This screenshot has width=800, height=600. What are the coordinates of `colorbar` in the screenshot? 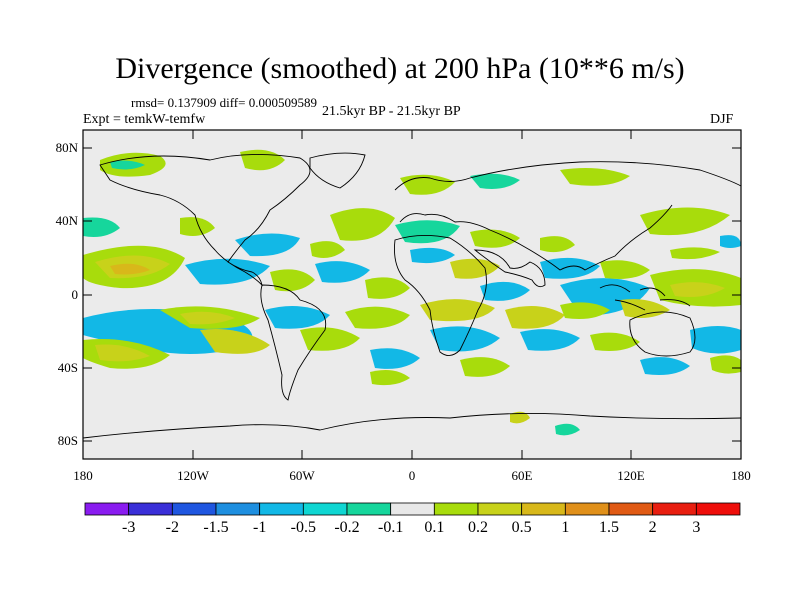 It's located at (412, 509).